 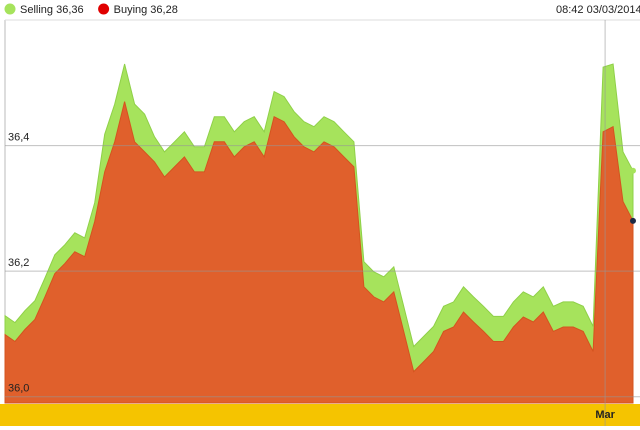 What do you see at coordinates (598, 10) in the screenshot?
I see `timestamp: 08:42 03/03/2014` at bounding box center [598, 10].